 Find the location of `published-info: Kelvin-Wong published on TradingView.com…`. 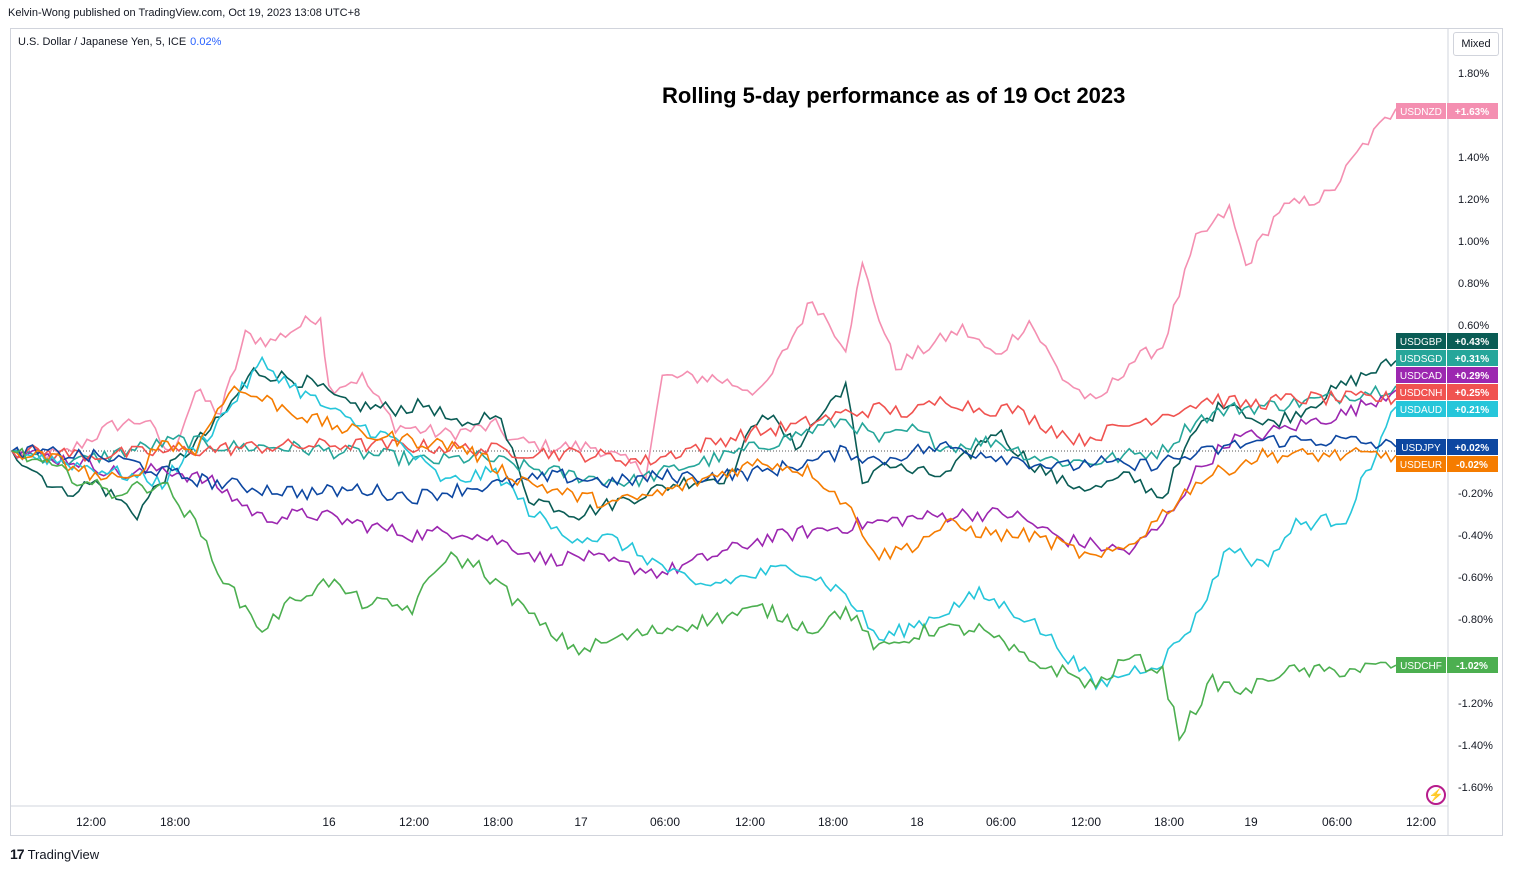

published-info: Kelvin-Wong published on TradingView.com… is located at coordinates (184, 13).